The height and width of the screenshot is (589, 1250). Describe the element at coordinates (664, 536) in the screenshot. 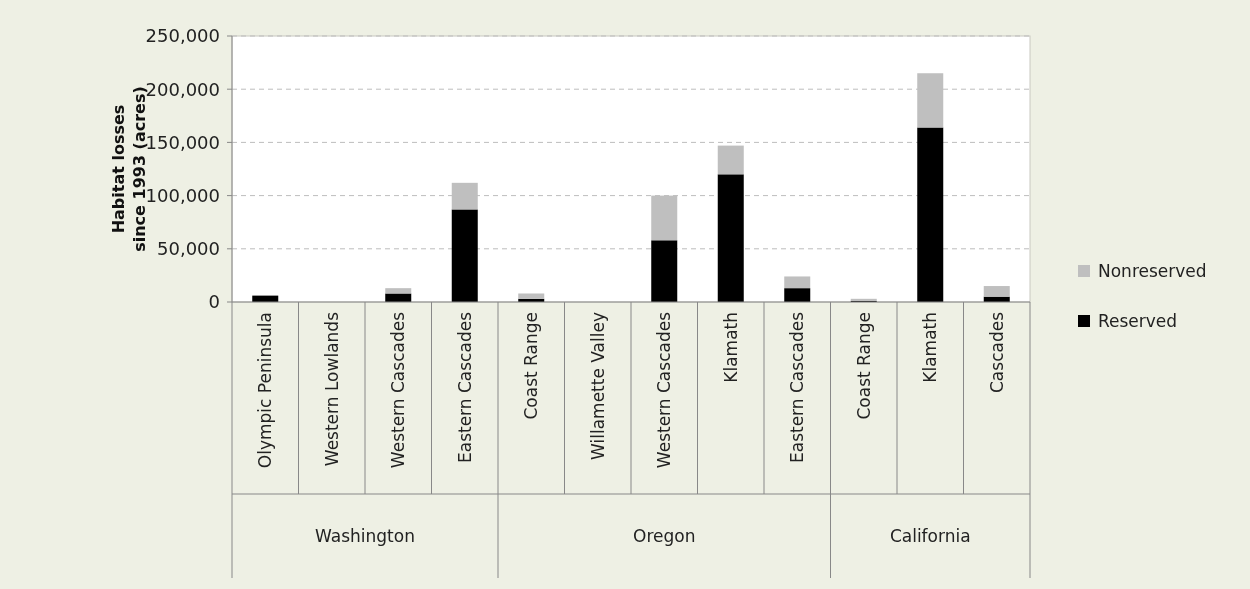

I see `text: Oregon` at that location.